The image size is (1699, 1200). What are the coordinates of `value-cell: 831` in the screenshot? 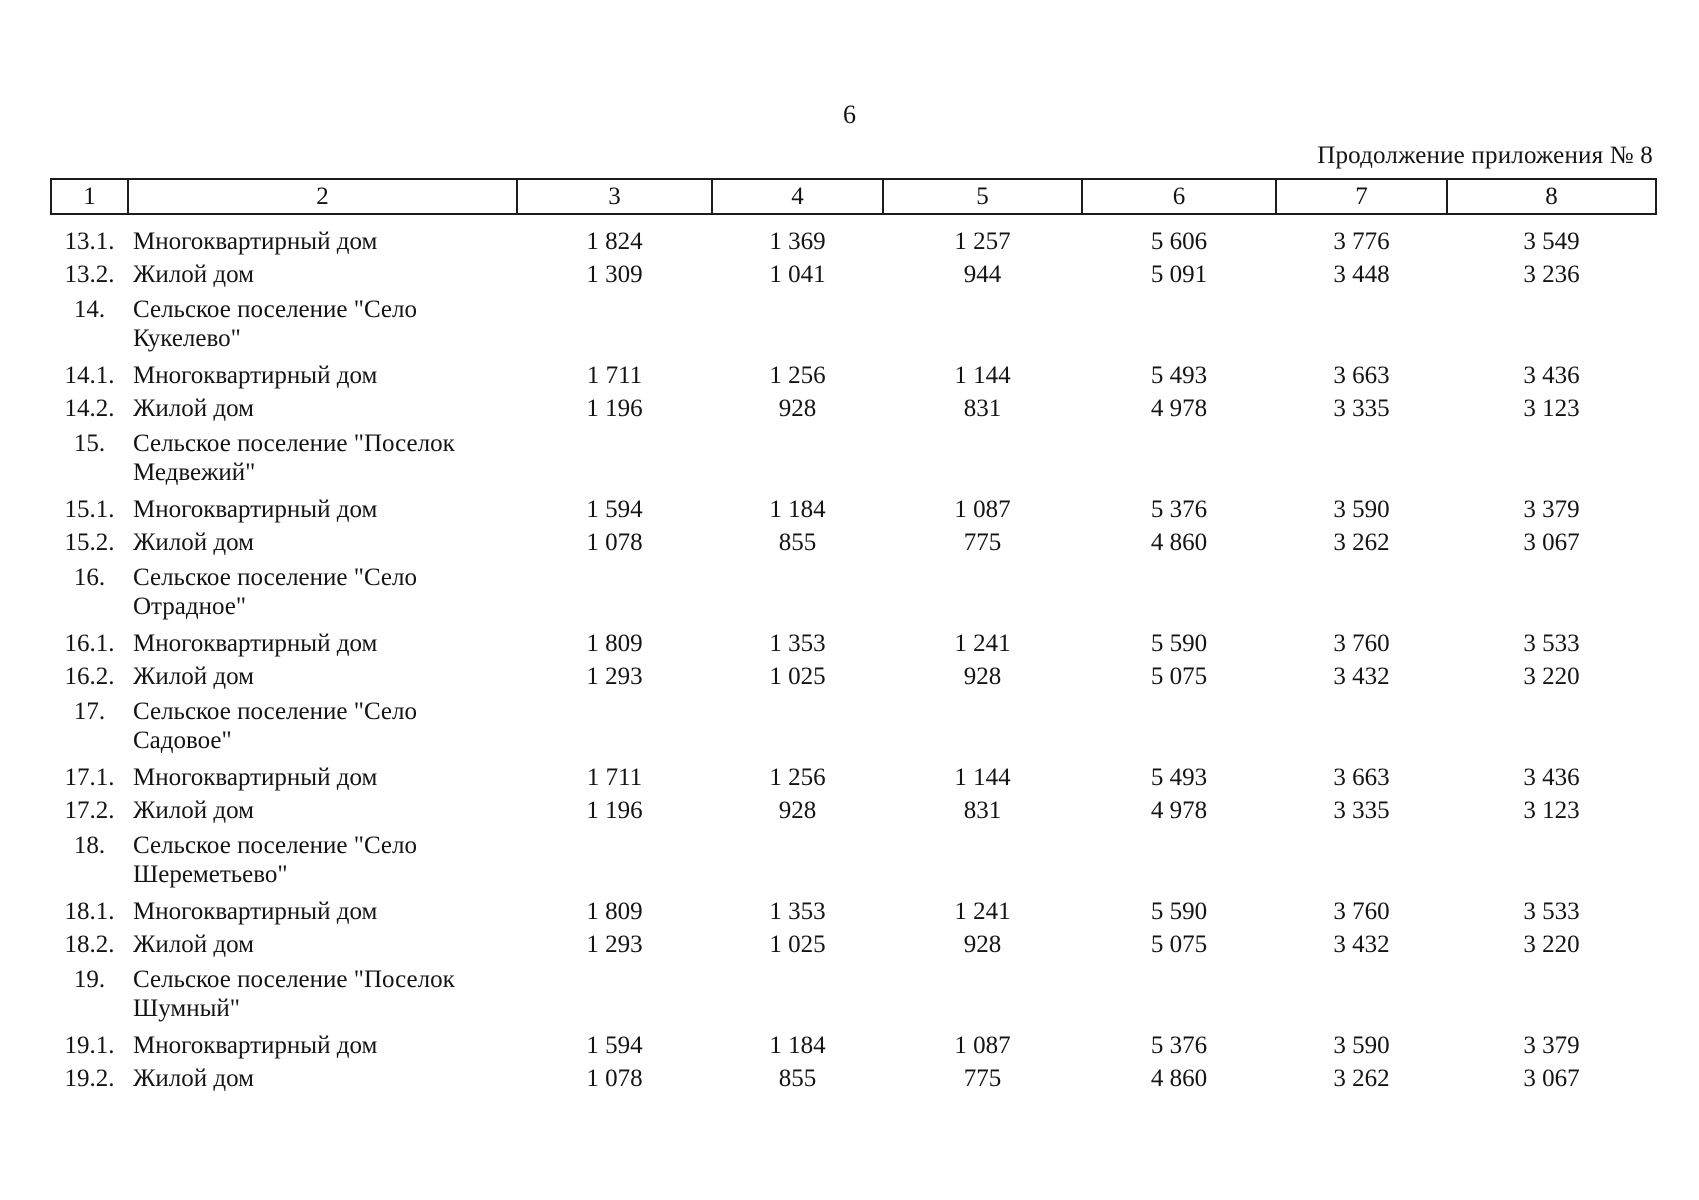 It's located at (982, 408).